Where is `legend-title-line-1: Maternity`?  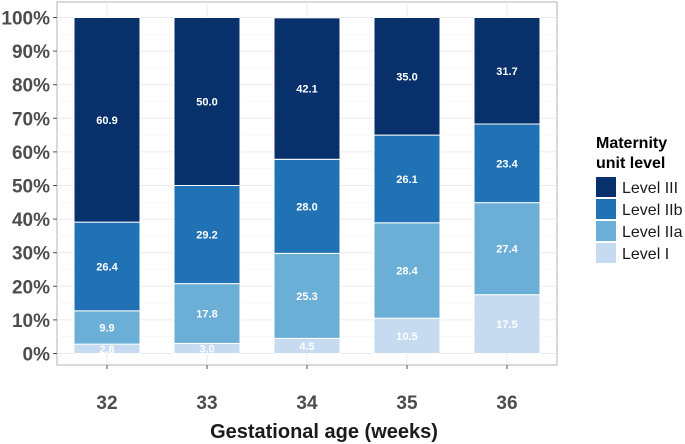 legend-title-line-1: Maternity is located at coordinates (631, 143).